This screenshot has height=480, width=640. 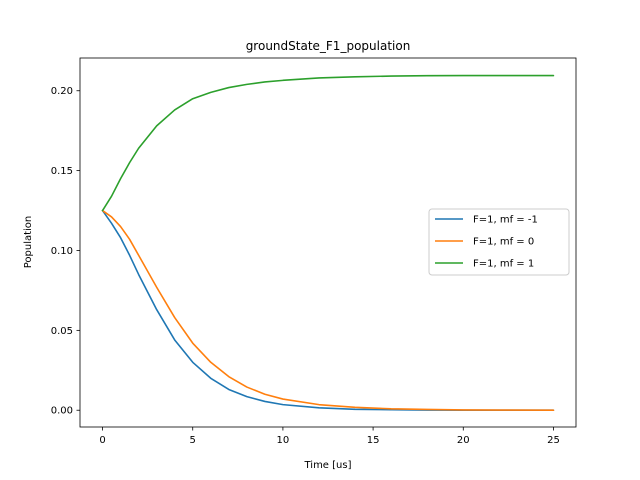 What do you see at coordinates (62, 171) in the screenshot?
I see `y-tick-label: 0.15` at bounding box center [62, 171].